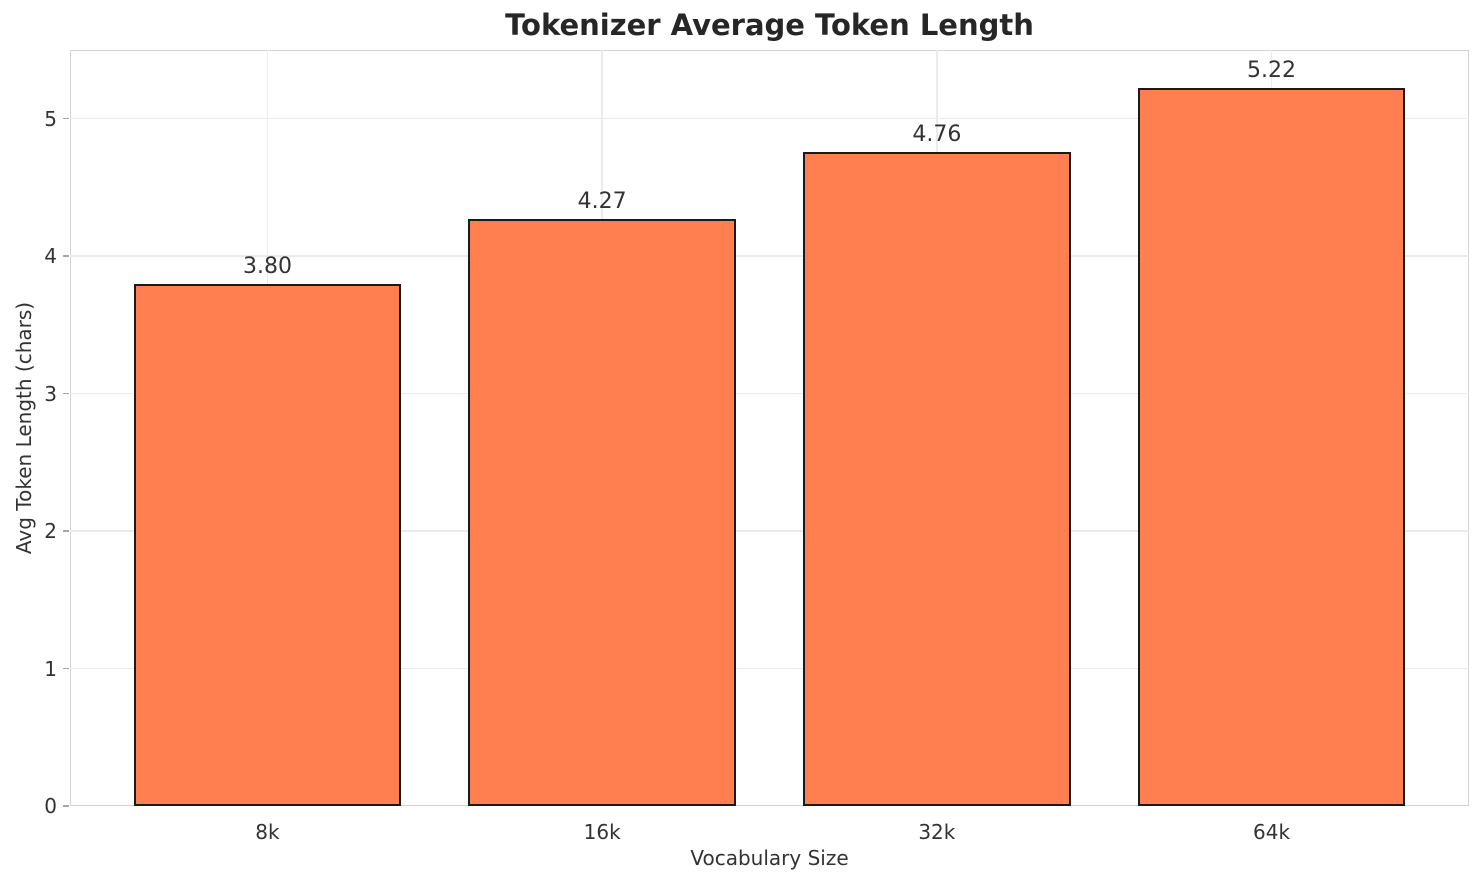  What do you see at coordinates (50, 806) in the screenshot?
I see `y-tick-label: 0` at bounding box center [50, 806].